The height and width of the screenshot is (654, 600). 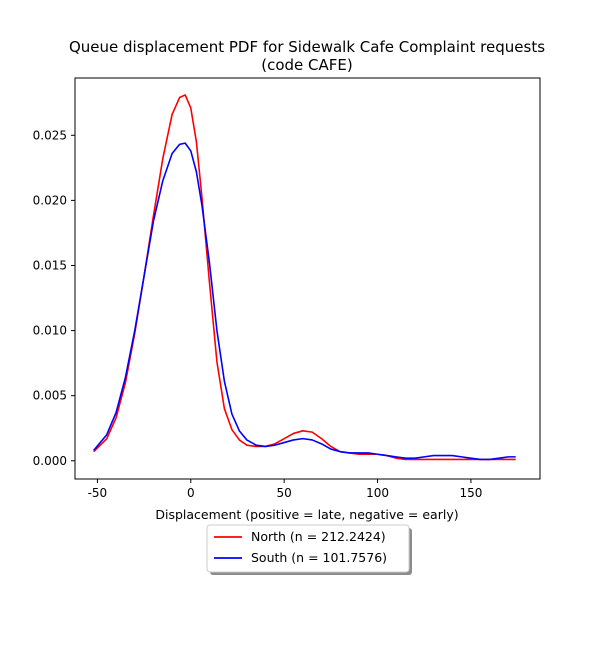 I want to click on x-tick-label: 150, so click(x=470, y=493).